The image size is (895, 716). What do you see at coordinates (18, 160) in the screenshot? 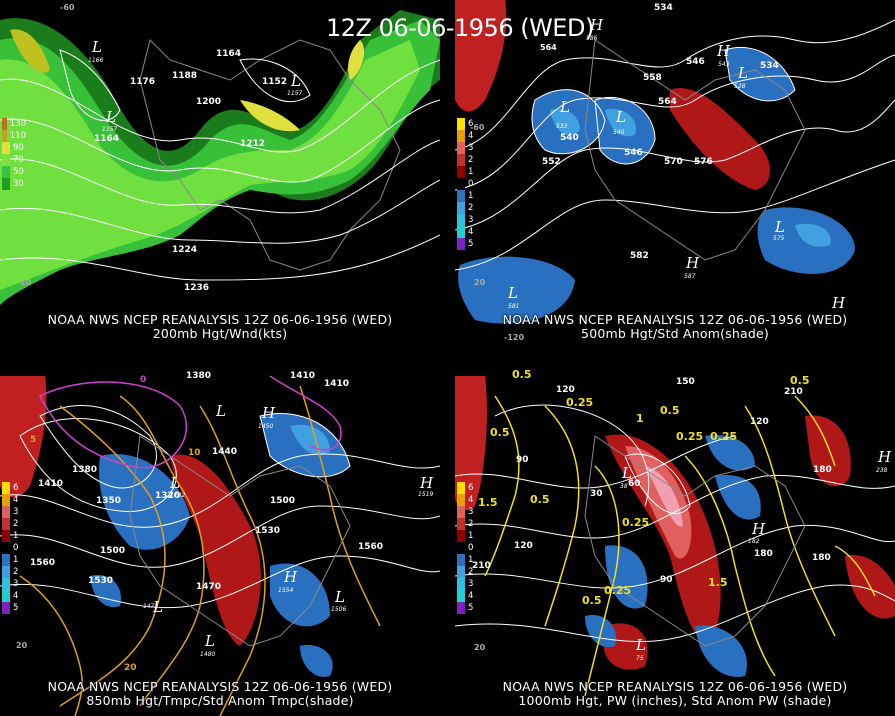
I see `legend-label: 70` at bounding box center [18, 160].